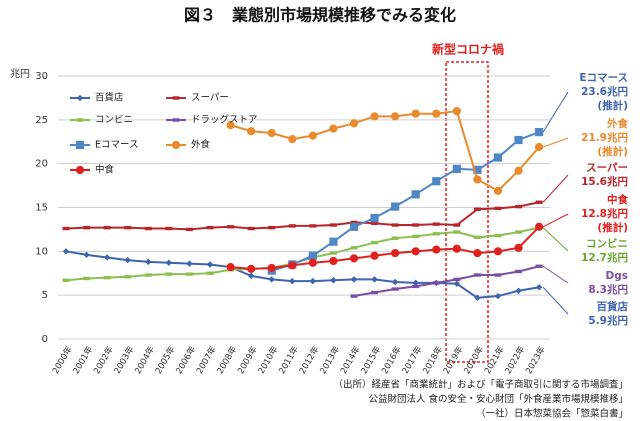 The image size is (640, 421). What do you see at coordinates (607, 168) in the screenshot?
I see `annotation: スーパー` at bounding box center [607, 168].